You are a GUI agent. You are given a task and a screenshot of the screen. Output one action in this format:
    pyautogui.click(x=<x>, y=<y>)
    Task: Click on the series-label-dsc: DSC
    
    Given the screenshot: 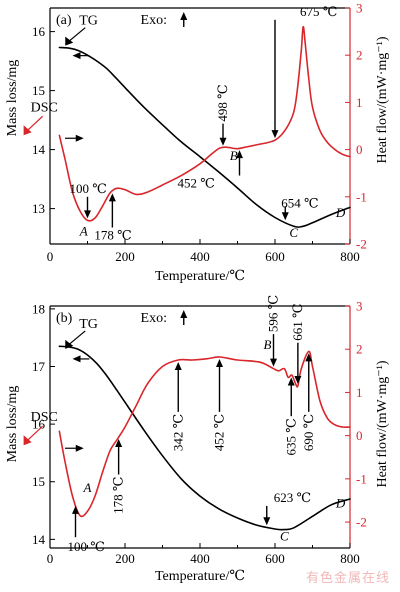 What is the action you would take?
    pyautogui.click(x=44, y=417)
    